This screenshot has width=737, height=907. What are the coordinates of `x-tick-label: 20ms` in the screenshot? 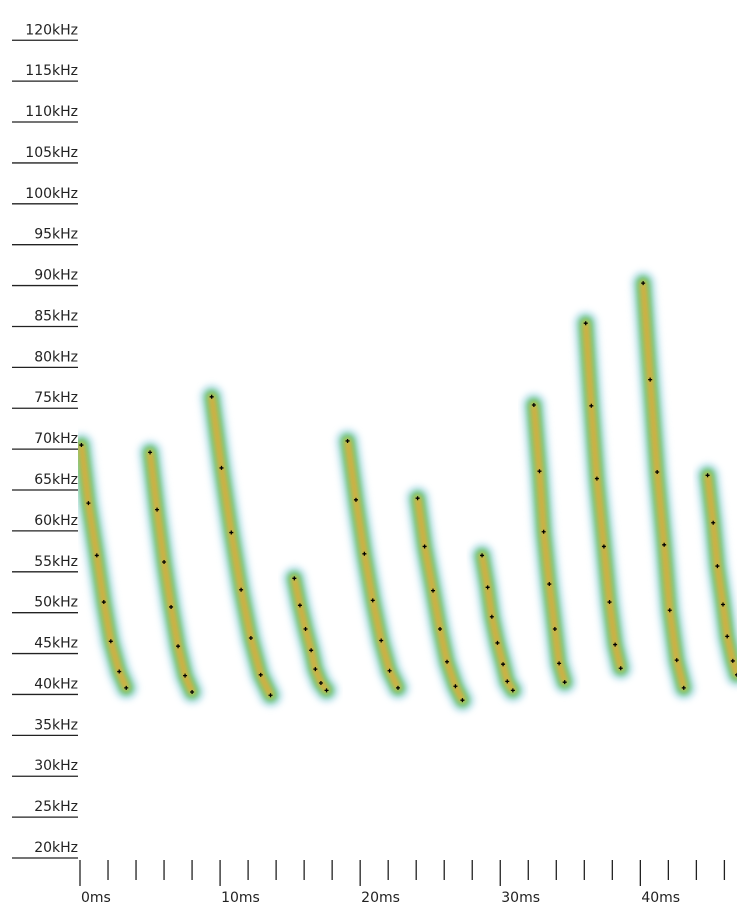 It's located at (380, 898).